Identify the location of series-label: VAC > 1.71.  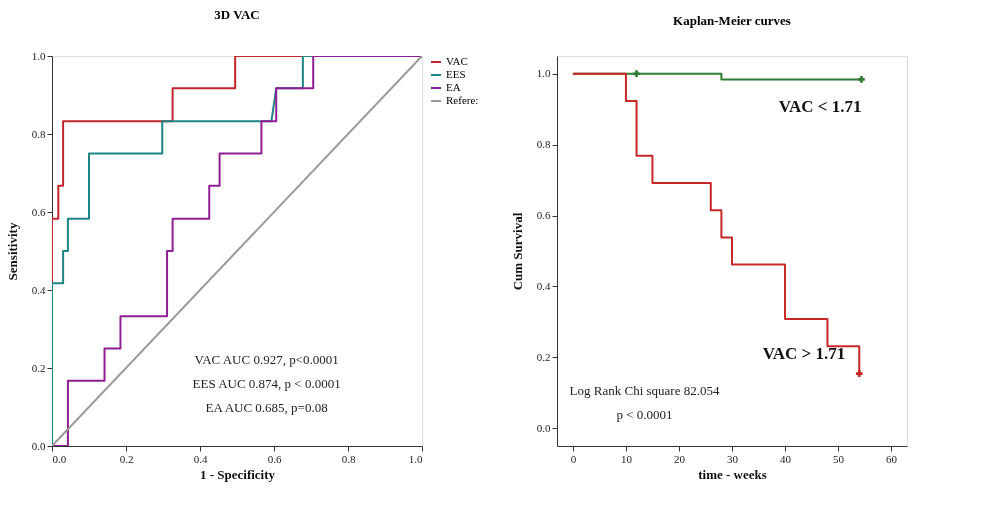
(804, 353).